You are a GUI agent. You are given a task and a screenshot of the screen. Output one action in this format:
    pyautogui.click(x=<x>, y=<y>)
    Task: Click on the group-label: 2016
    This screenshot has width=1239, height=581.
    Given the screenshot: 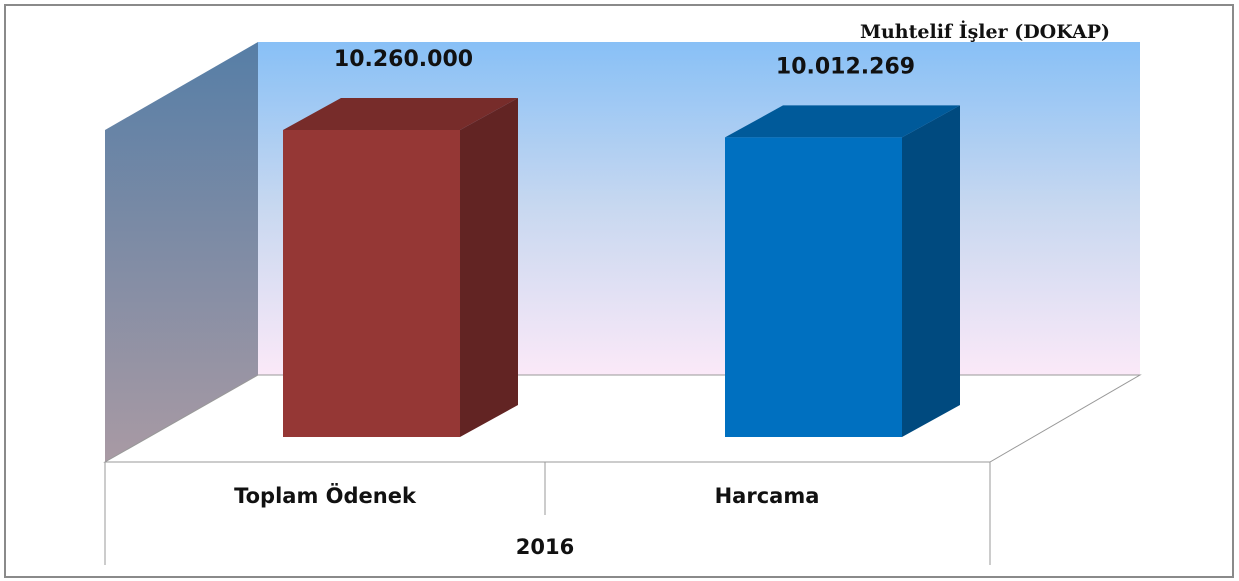 What is the action you would take?
    pyautogui.click(x=545, y=547)
    